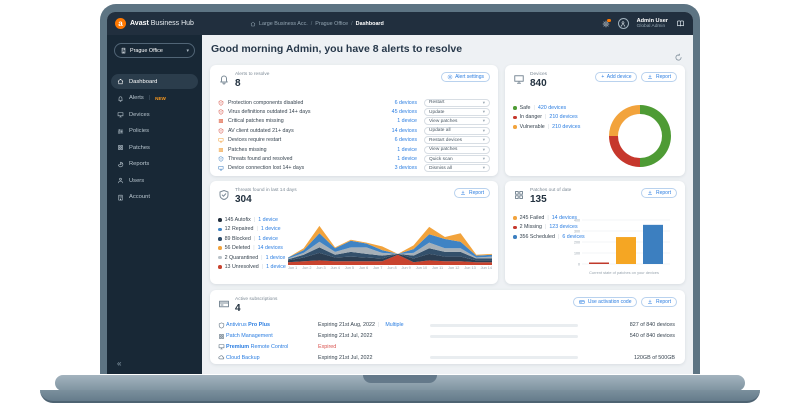  Describe the element at coordinates (623, 23) in the screenshot. I see `avatar` at that location.